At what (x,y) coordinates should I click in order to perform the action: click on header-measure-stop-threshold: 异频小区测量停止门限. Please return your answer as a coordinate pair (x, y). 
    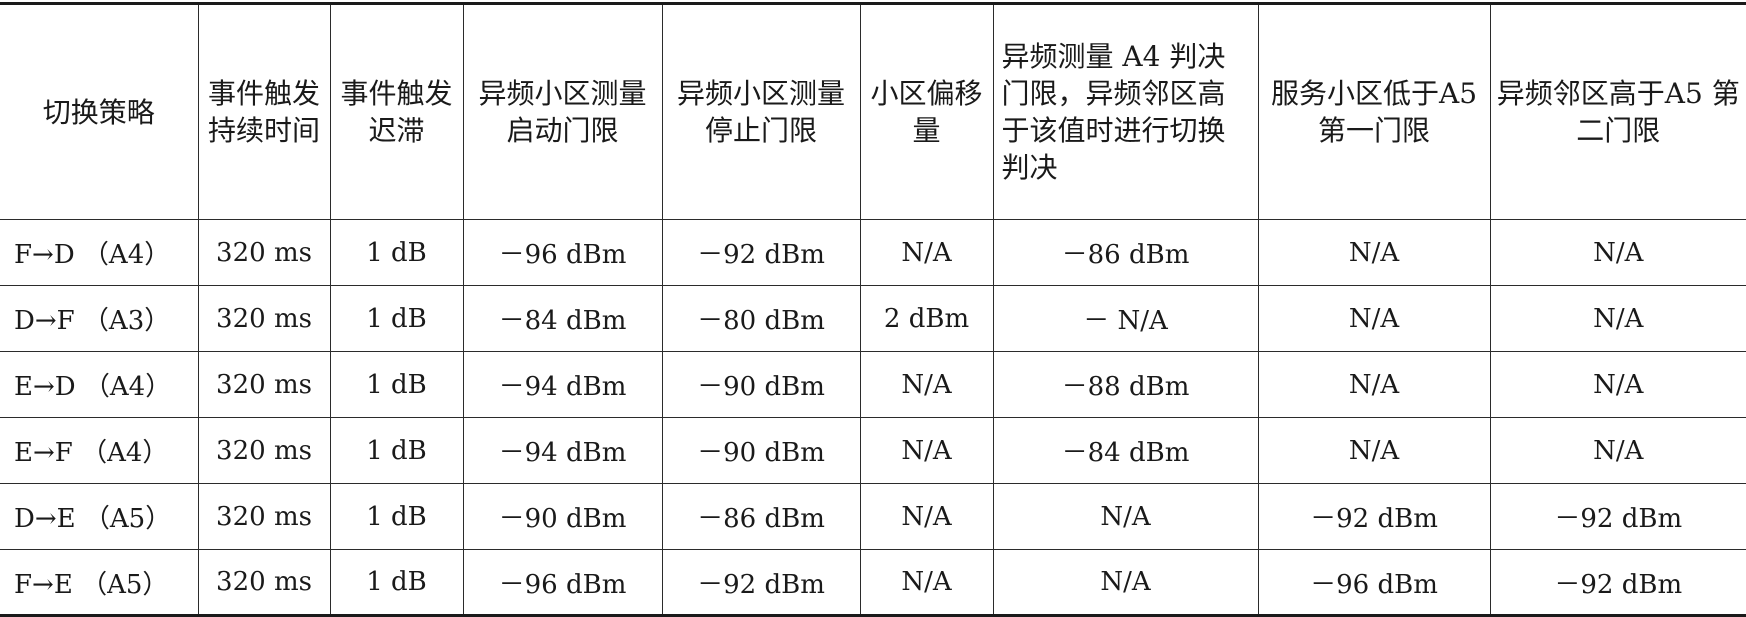
    Looking at the image, I should click on (761, 111).